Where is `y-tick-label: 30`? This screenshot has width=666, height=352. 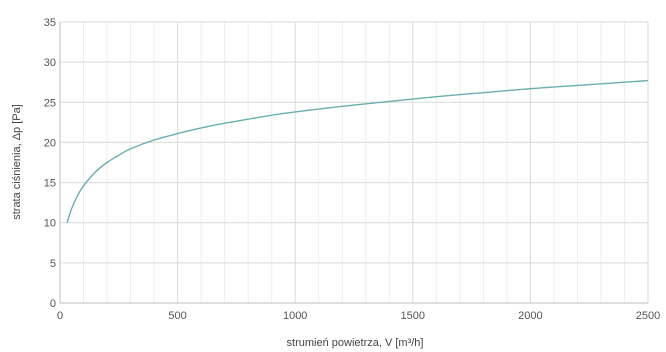 y-tick-label: 30 is located at coordinates (50, 63).